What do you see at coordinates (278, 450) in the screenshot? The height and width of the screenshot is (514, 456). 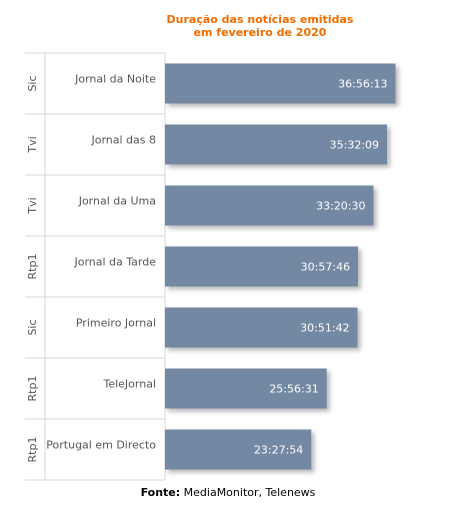 I see `data-label: 23:27:54` at bounding box center [278, 450].